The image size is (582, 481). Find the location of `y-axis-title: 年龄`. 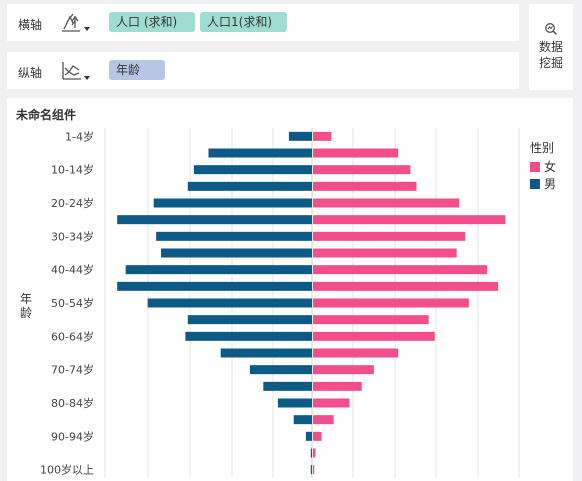

y-axis-title: 年龄 is located at coordinates (25, 306).